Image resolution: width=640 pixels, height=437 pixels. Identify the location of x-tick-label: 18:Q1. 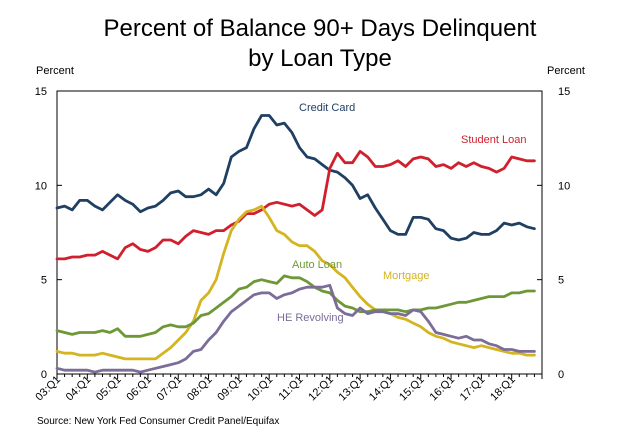
(503, 389).